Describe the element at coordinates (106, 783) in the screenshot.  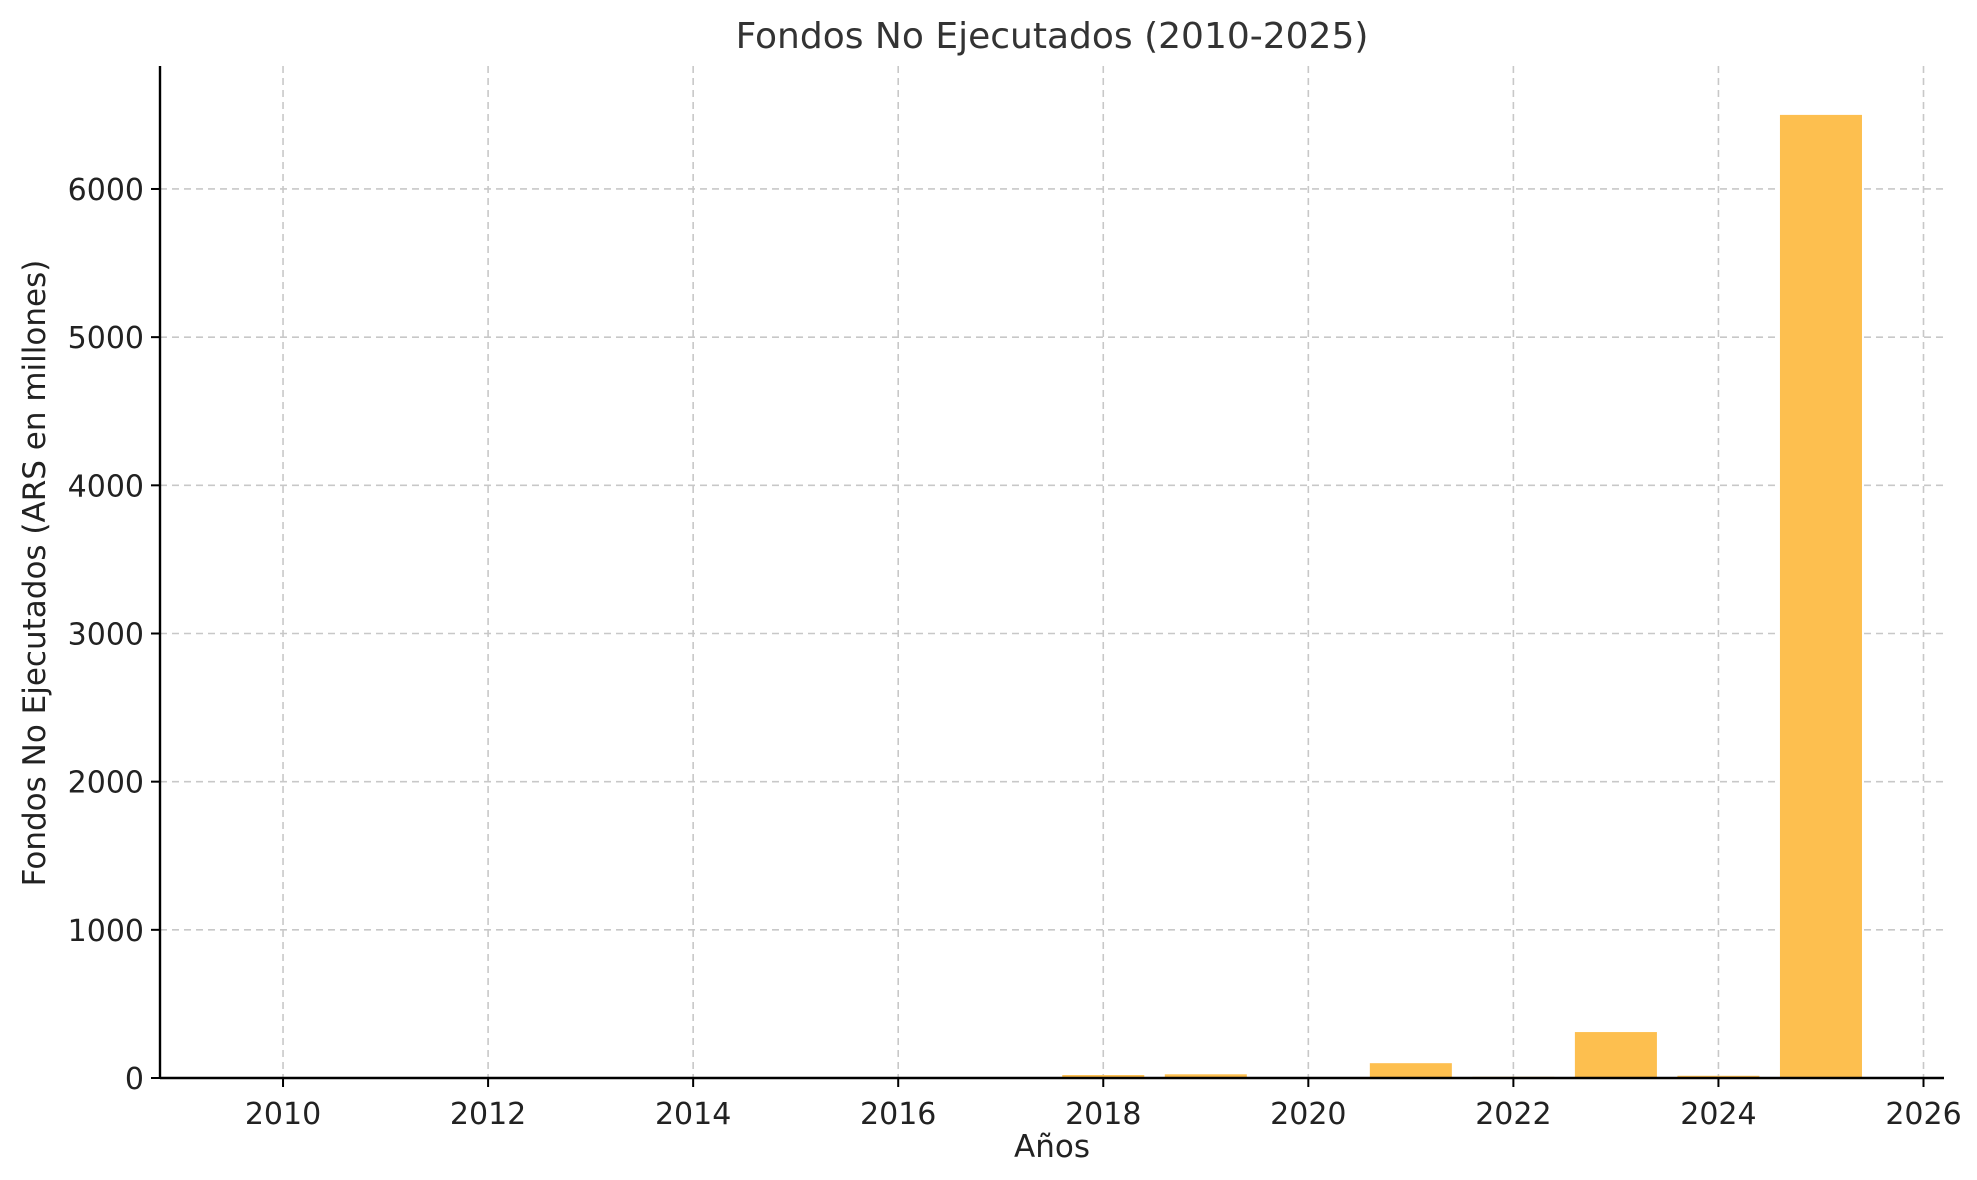
I see `y-tick-label: 2000` at that location.